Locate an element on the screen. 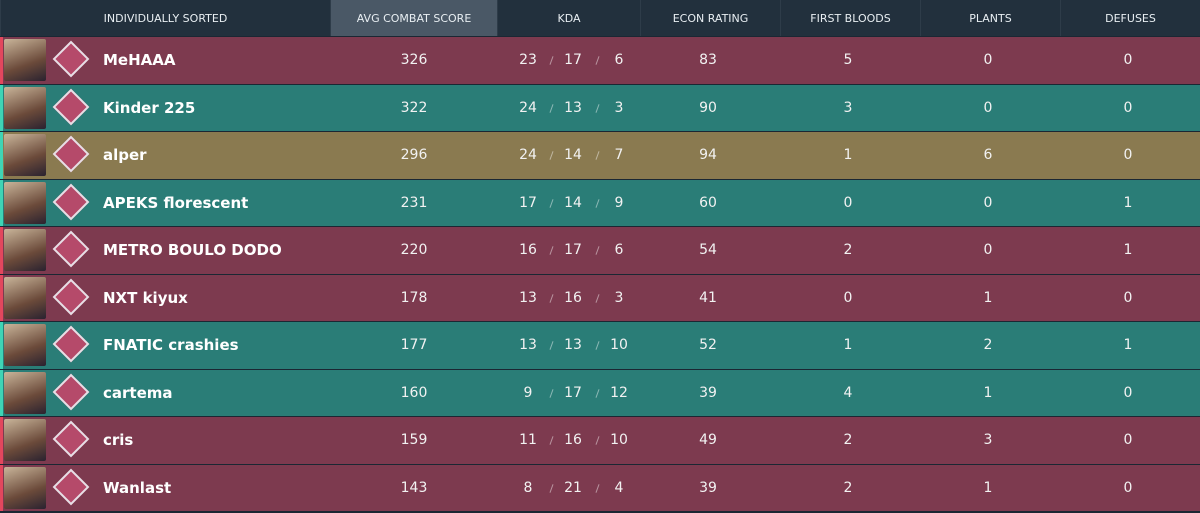  first-bloods: 3 is located at coordinates (848, 107).